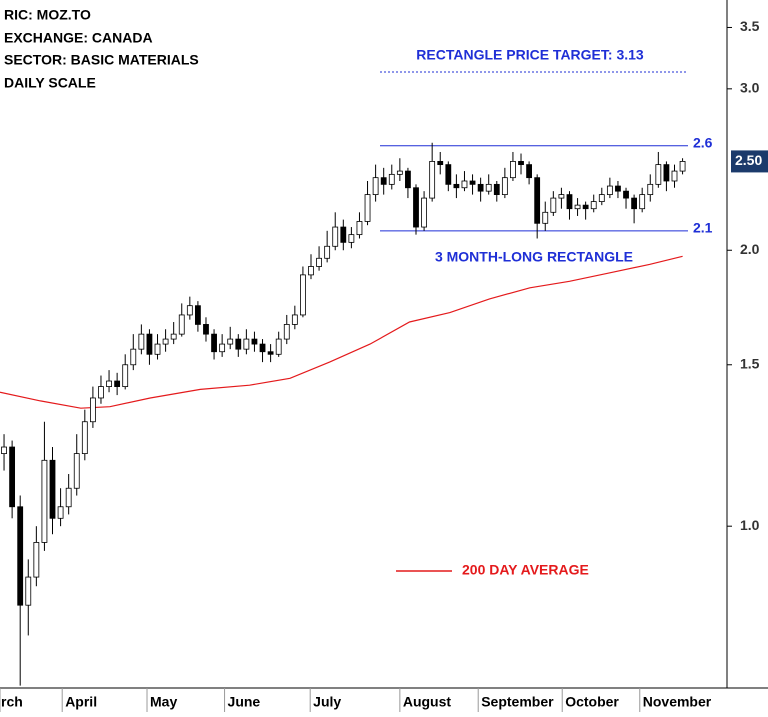  Describe the element at coordinates (78, 38) in the screenshot. I see `note: EXCHANGE: CANADA` at that location.